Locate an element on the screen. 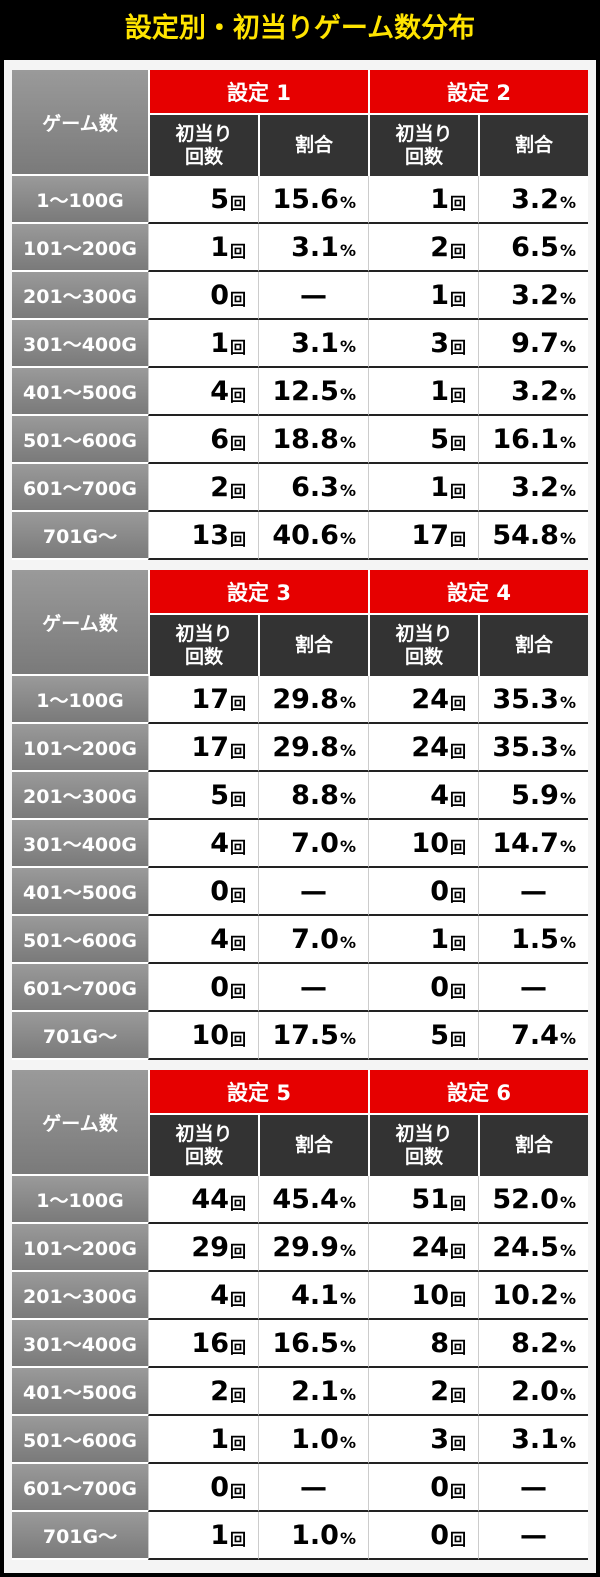 The width and height of the screenshot is (600, 1577). value-cell: 7.0% is located at coordinates (313, 940).